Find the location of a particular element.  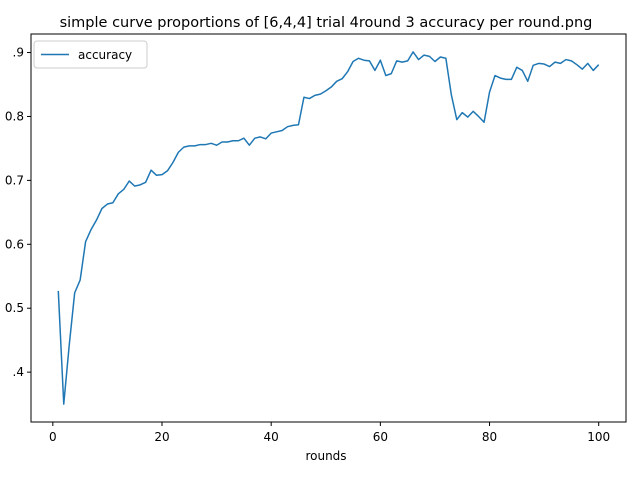

x-axis-label: rounds is located at coordinates (325, 456).